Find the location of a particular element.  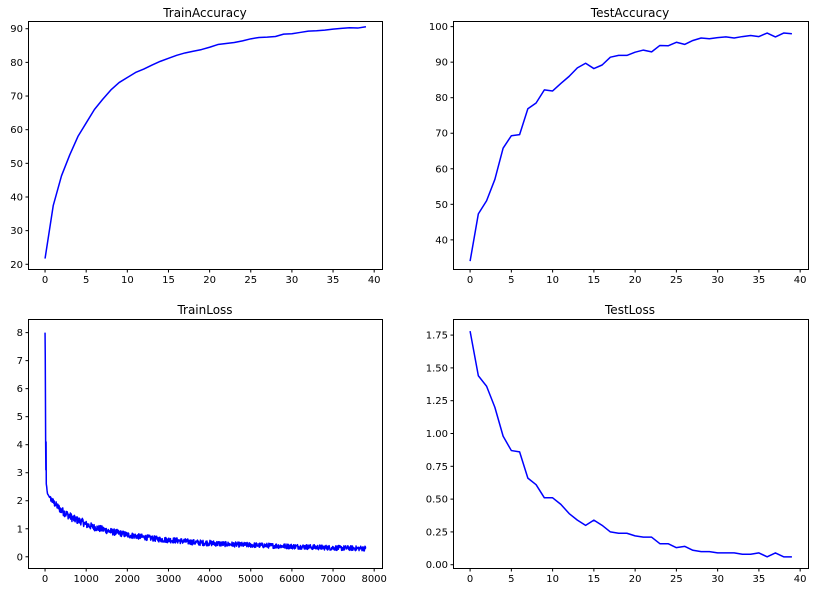

y-tick-label: 4 is located at coordinates (20, 445).